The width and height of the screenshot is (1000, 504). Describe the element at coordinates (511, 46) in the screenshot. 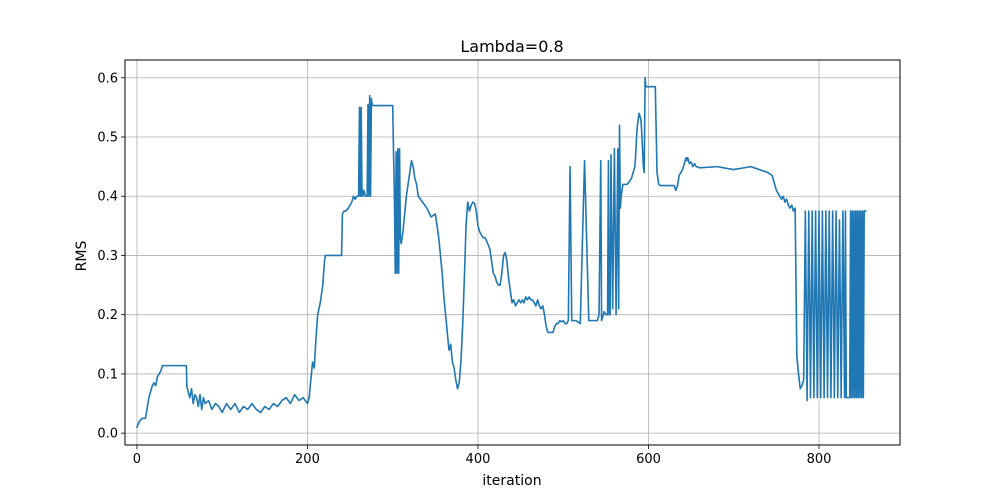

I see `chart-title: Lambda=0.8` at that location.